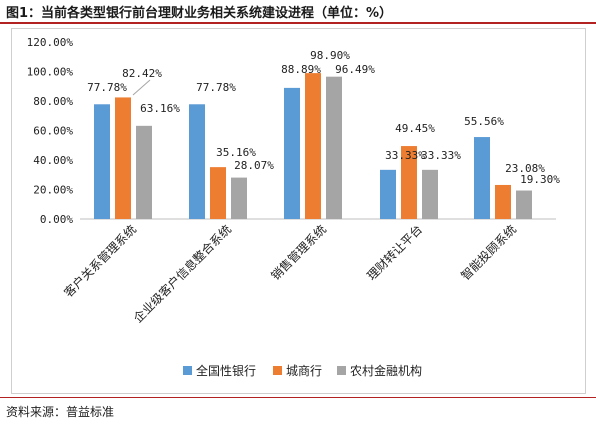  I want to click on figure-title: 图1：当前各类型银行前台理财业务相关系统建设进程（单位：%）, so click(199, 13).